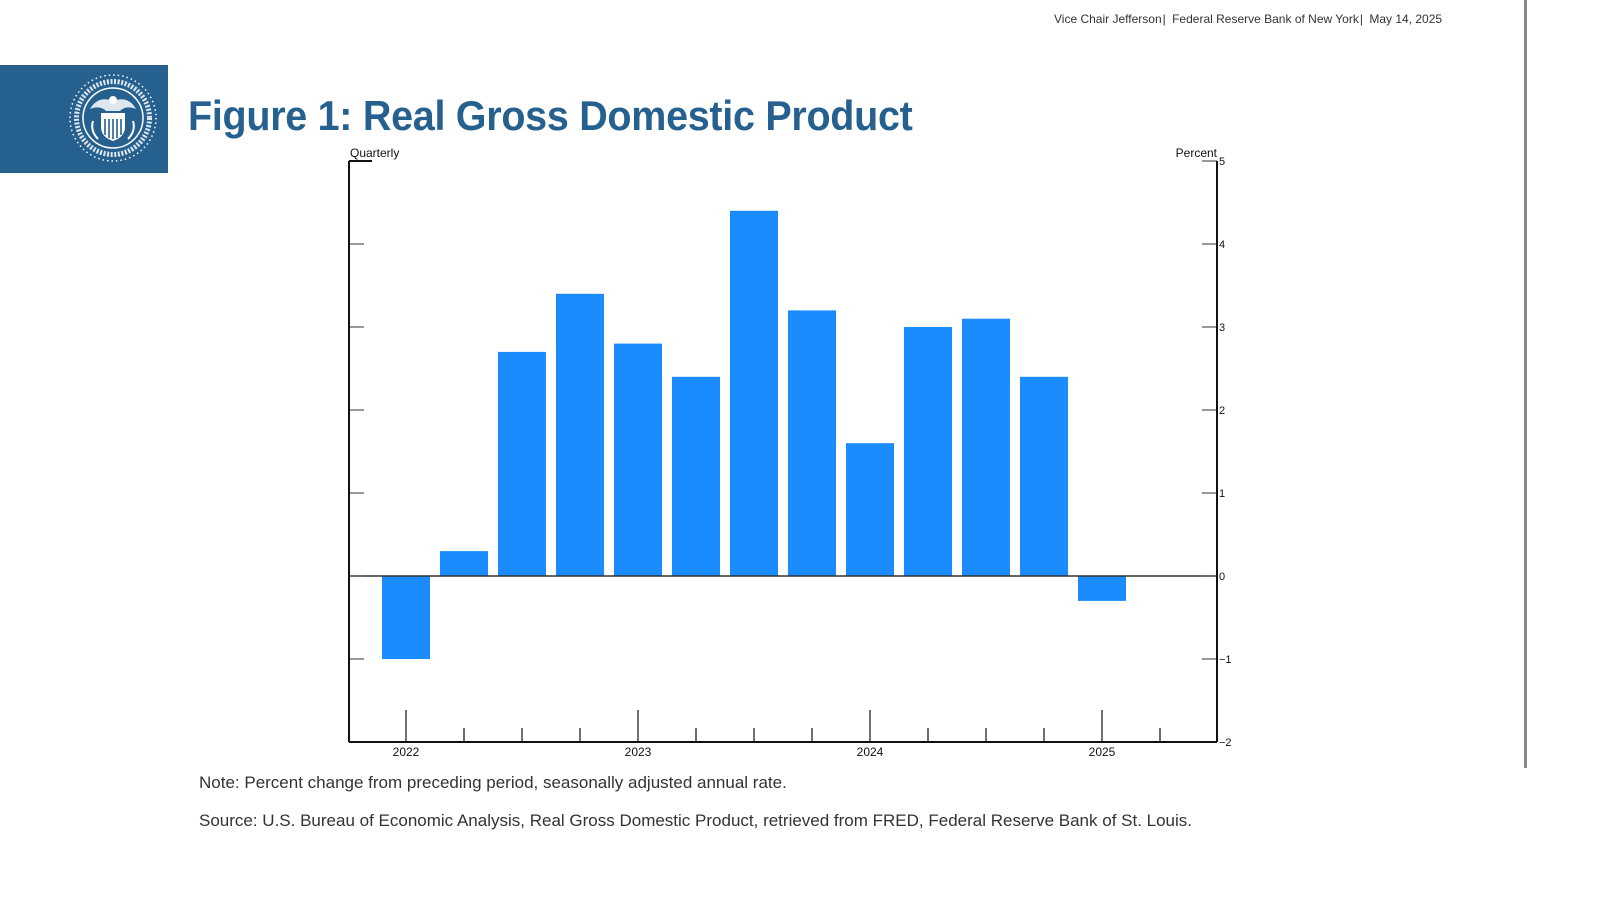 This screenshot has width=1597, height=898. I want to click on bar-2024-q2, so click(928, 451).